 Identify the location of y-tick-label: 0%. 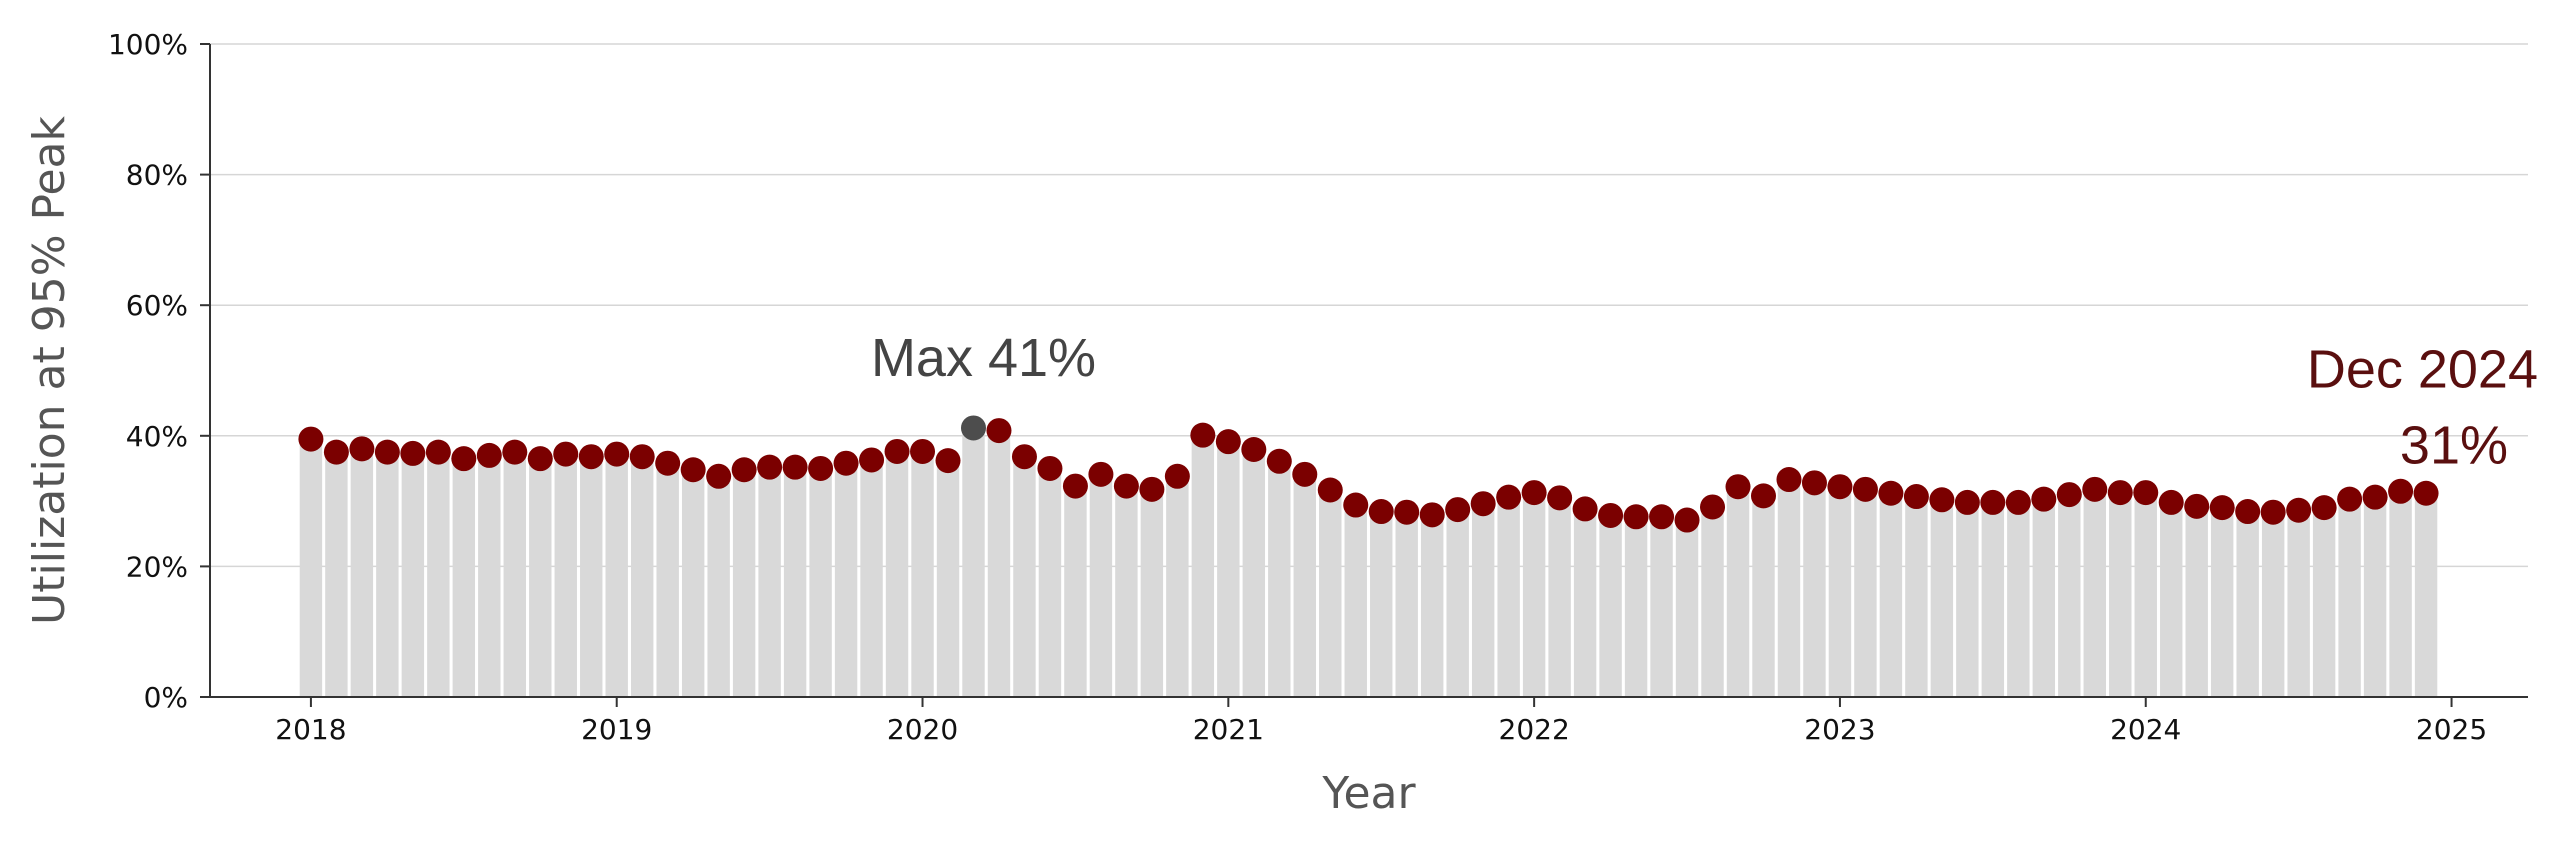
(166, 697).